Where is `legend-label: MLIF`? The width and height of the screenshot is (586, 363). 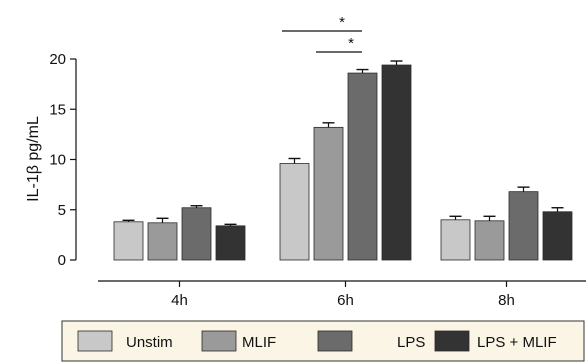
legend-label: MLIF is located at coordinates (259, 342).